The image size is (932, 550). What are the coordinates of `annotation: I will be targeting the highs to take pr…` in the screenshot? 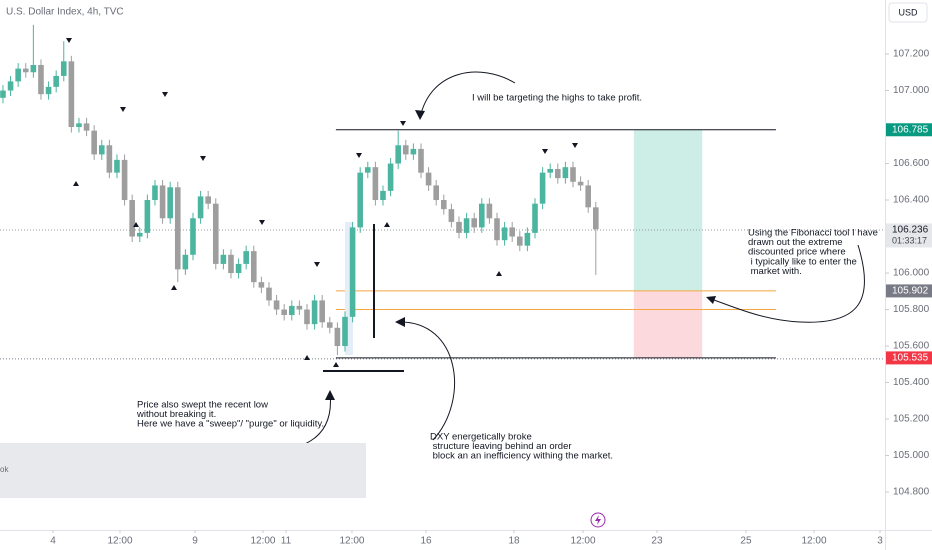 It's located at (557, 98).